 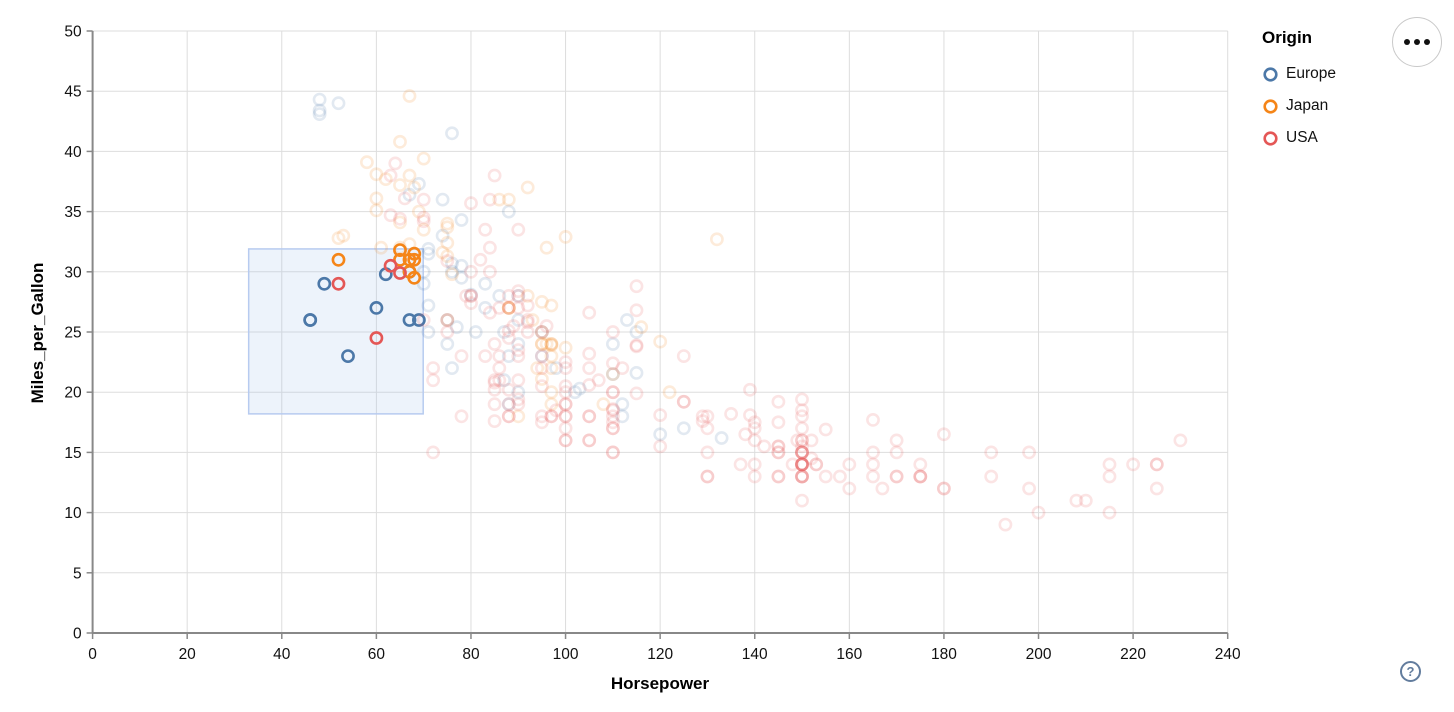 I want to click on help-button: ?, so click(x=1410, y=671).